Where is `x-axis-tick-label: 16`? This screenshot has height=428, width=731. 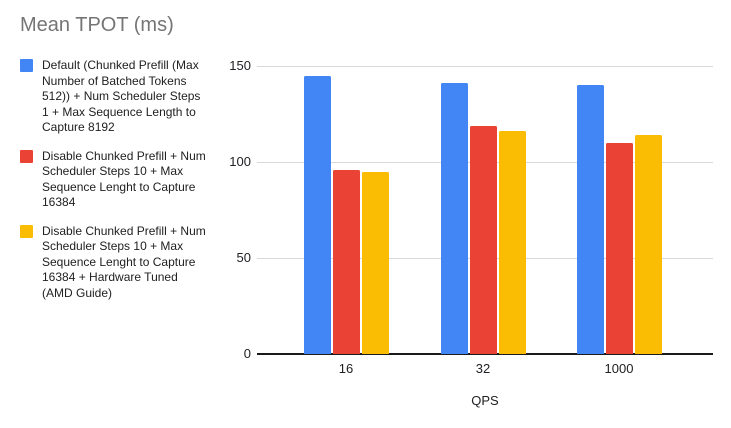
x-axis-tick-label: 16 is located at coordinates (346, 368).